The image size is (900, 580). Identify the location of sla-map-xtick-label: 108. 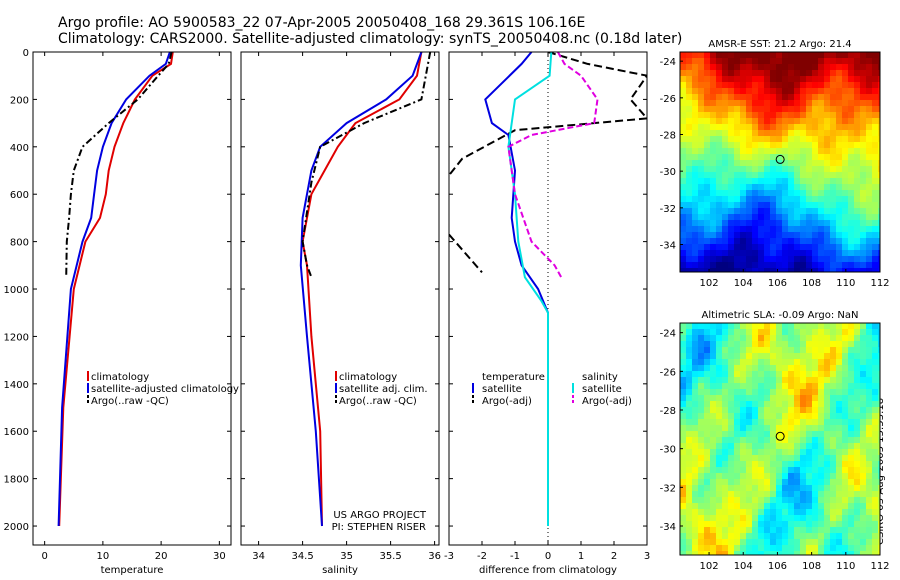
(811, 566).